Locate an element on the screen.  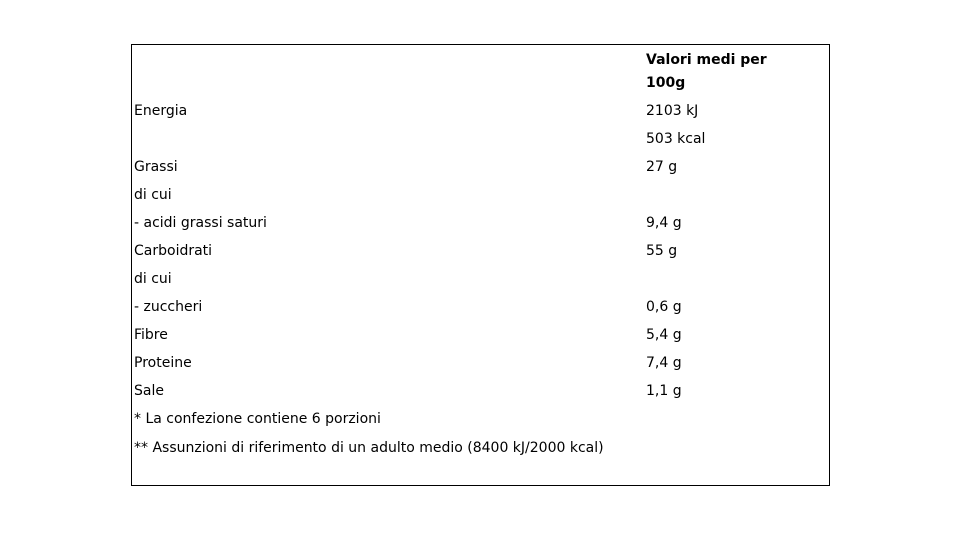
row-label: Grassi is located at coordinates (156, 167).